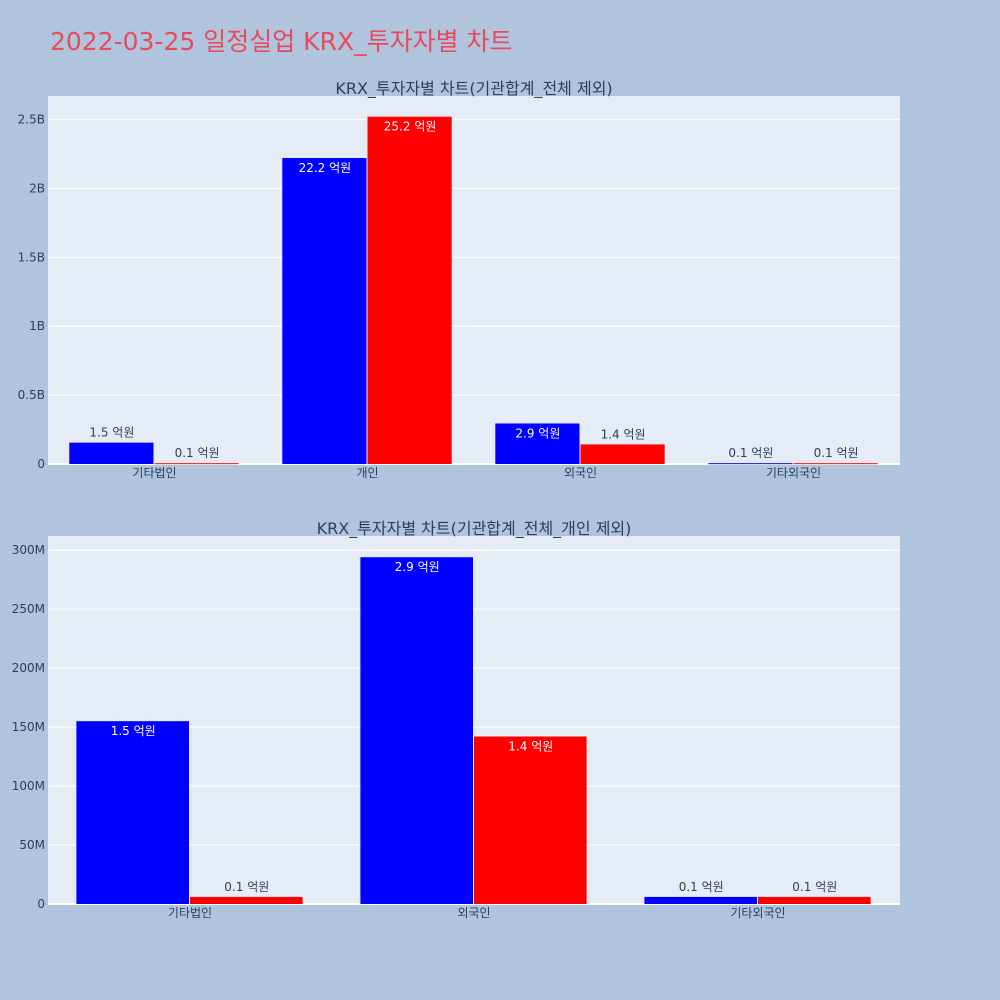 Image resolution: width=1000 pixels, height=1000 pixels. I want to click on y-tick-label: 2.5B, so click(31, 119).